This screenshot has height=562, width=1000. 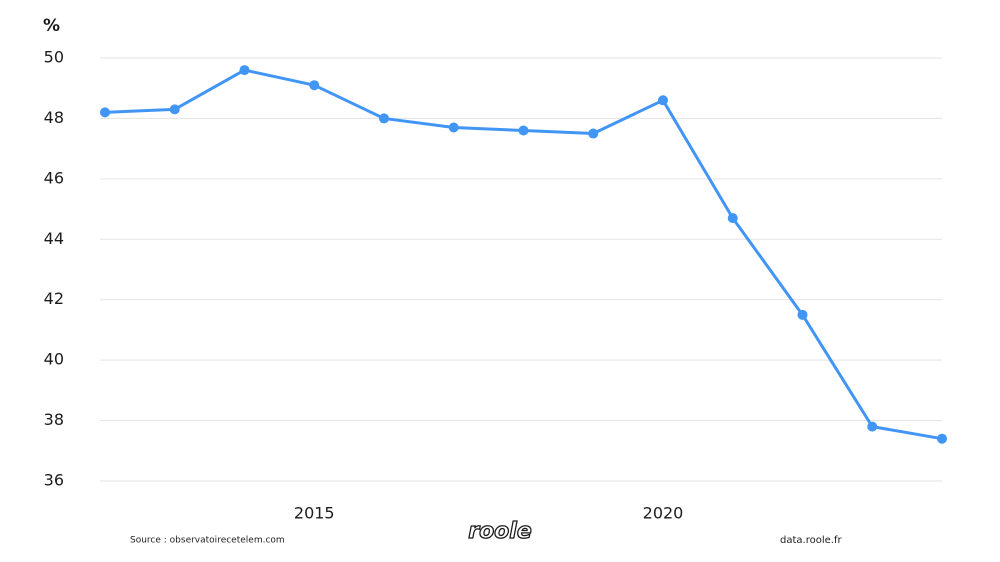 I want to click on logo: roole, so click(x=500, y=531).